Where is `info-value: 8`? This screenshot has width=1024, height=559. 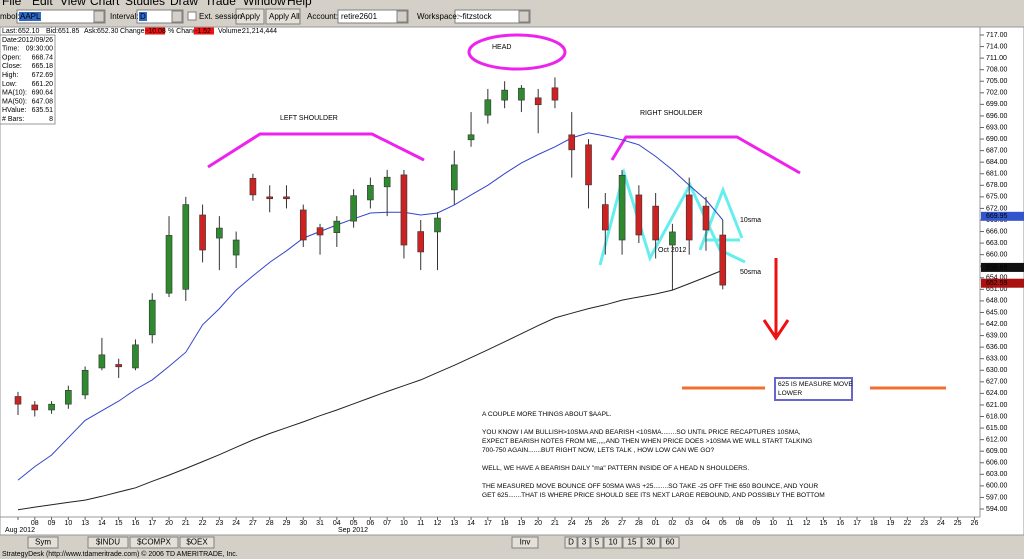 info-value: 8 is located at coordinates (51, 119).